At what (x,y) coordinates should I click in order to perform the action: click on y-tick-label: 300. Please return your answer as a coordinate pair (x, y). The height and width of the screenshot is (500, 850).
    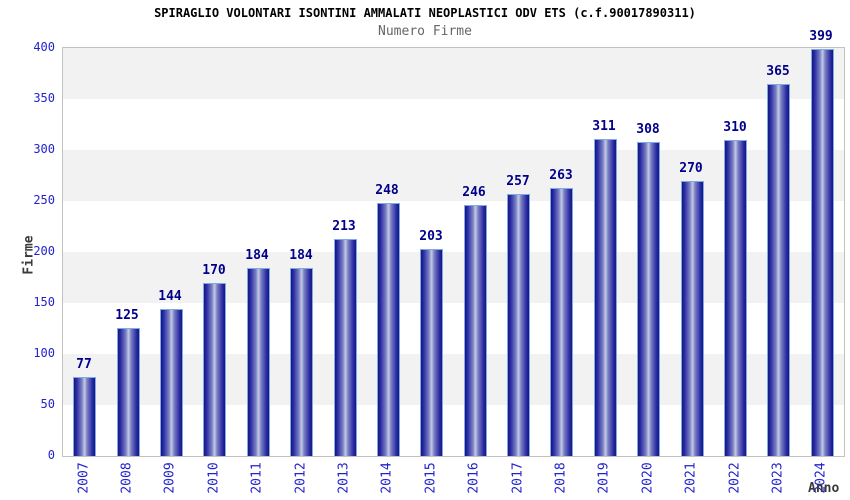
    Looking at the image, I should click on (44, 149).